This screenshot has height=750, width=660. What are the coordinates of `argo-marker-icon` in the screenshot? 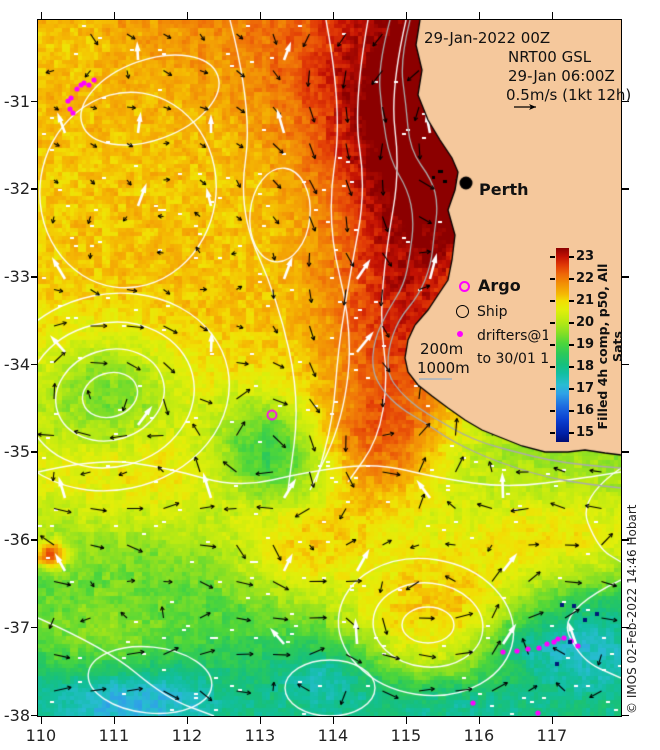 It's located at (464, 286).